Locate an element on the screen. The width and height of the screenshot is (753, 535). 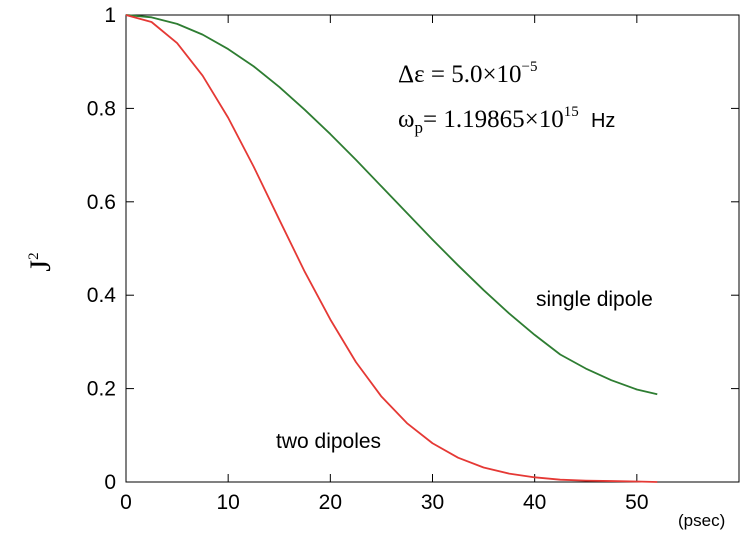
delta-epsilon-base: 10 is located at coordinates (509, 74).